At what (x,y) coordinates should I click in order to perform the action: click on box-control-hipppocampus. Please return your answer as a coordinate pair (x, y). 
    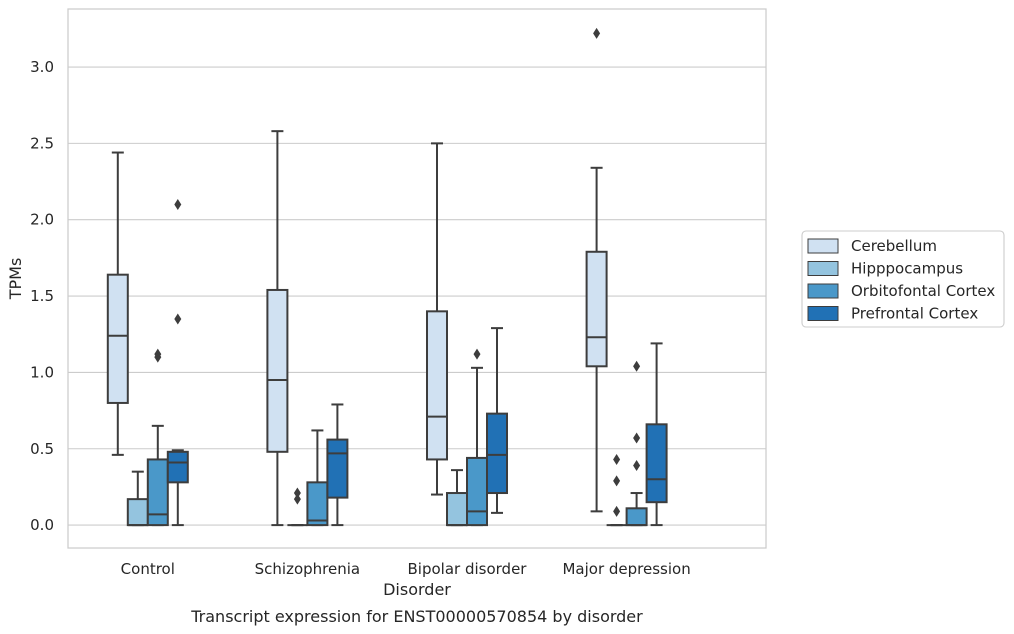
    Looking at the image, I should click on (137, 498).